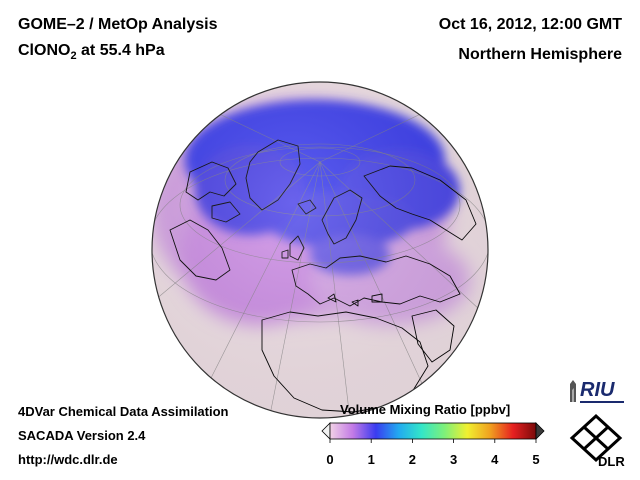 The image size is (640, 480). I want to click on colorbar-scale, so click(433, 431).